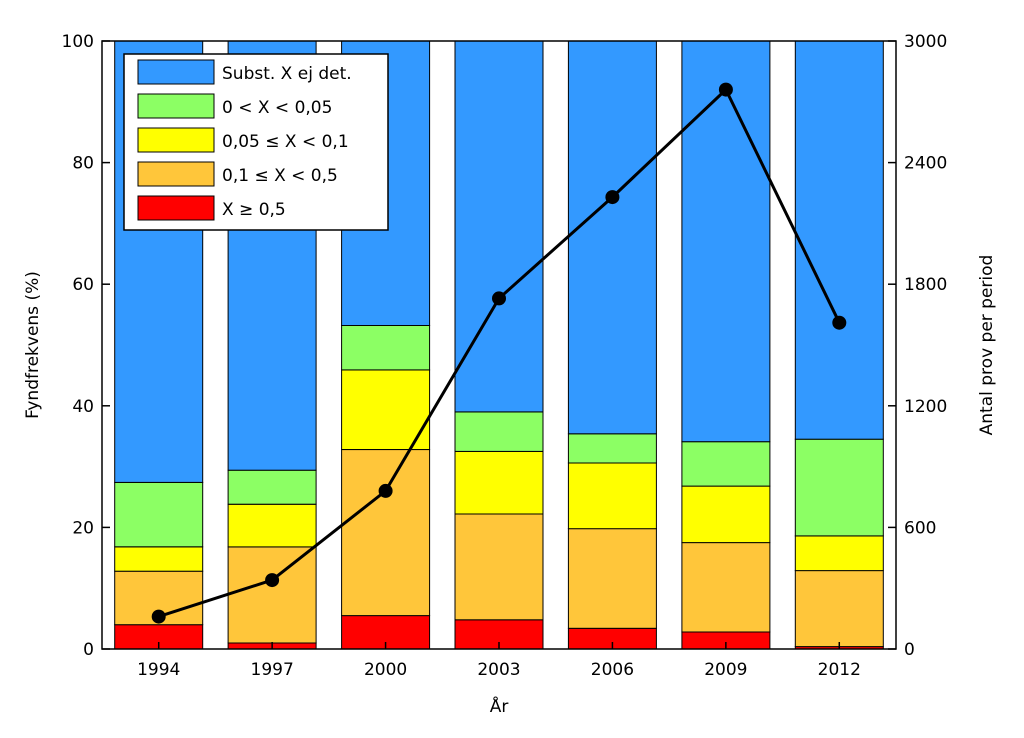 The image size is (1024, 738). I want to click on x-tick-label: 2009, so click(725, 670).